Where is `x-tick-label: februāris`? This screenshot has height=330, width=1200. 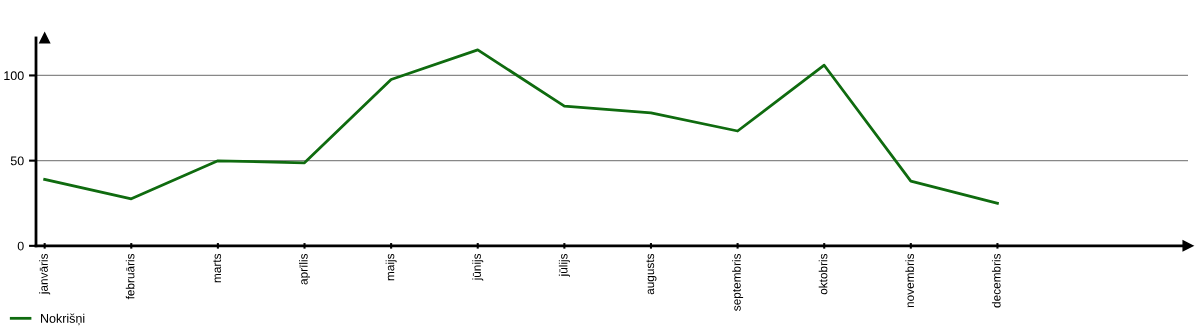
x-tick-label: februāris is located at coordinates (130, 276).